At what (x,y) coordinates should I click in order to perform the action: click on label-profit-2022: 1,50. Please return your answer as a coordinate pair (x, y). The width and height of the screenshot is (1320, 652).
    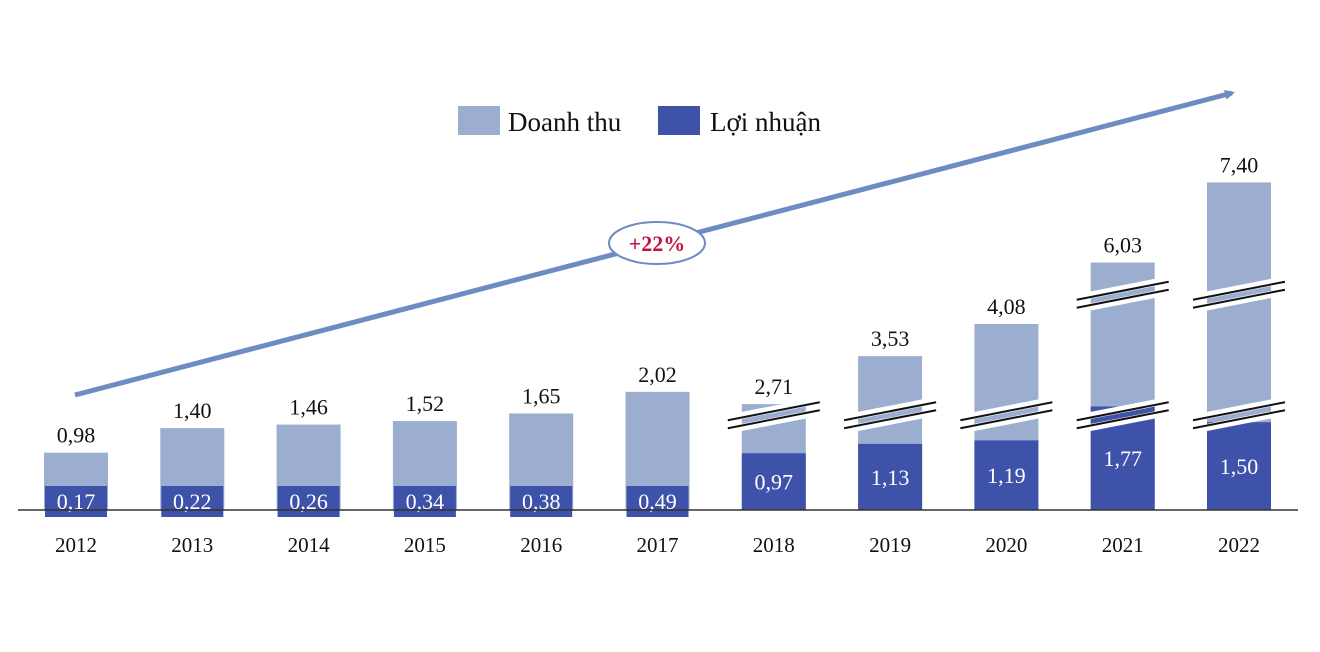
    Looking at the image, I should click on (1239, 466).